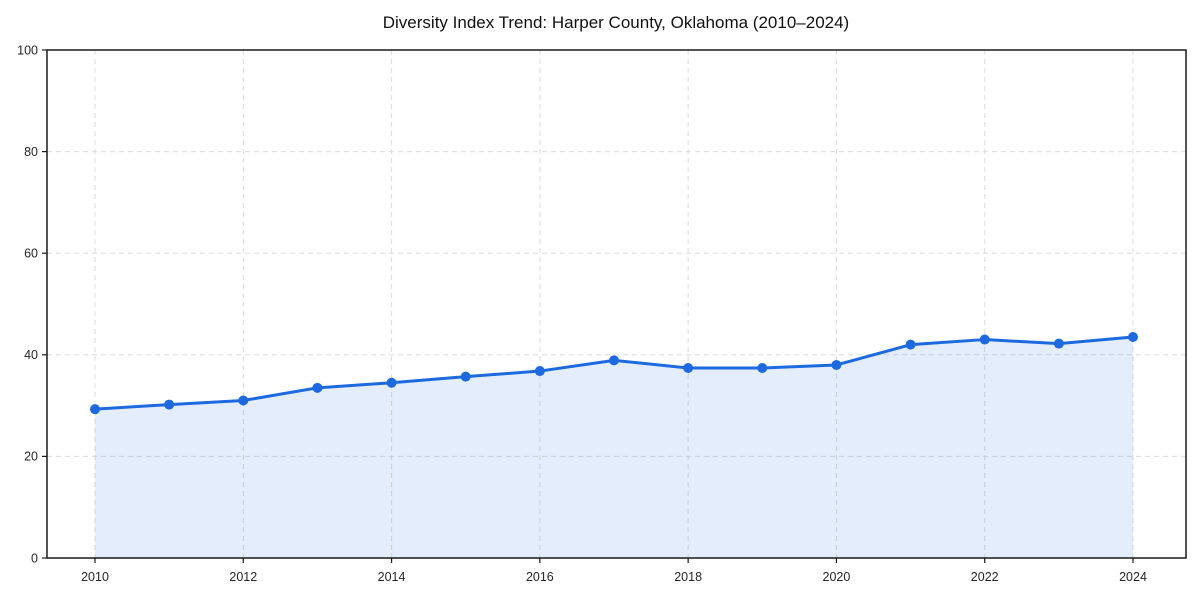 This screenshot has height=600, width=1200. I want to click on y-tick-label: 40, so click(31, 355).